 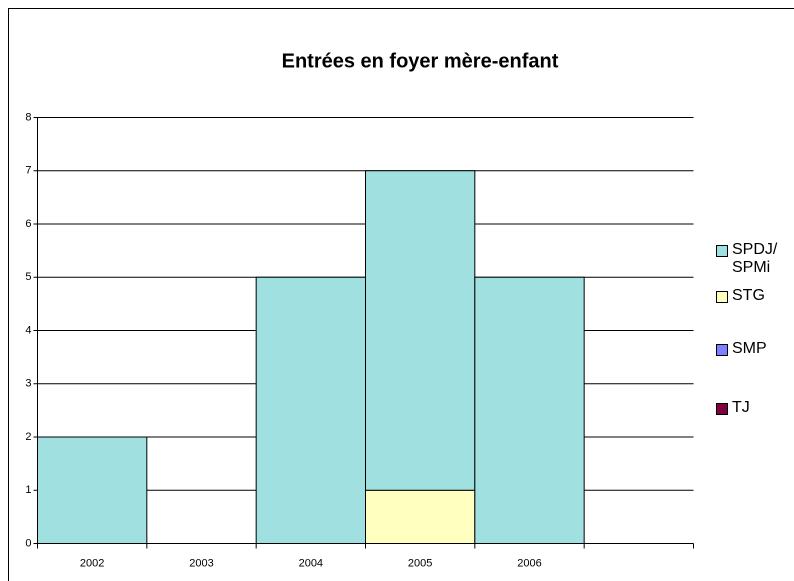 I want to click on legend-item: STG, so click(x=749, y=296).